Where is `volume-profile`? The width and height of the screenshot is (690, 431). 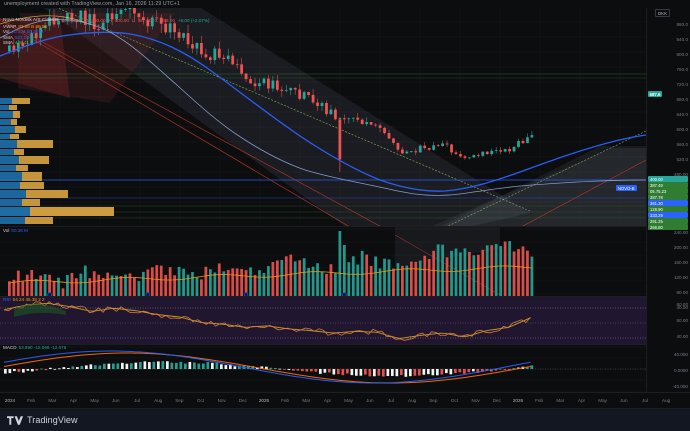
volume-profile is located at coordinates (57, 161).